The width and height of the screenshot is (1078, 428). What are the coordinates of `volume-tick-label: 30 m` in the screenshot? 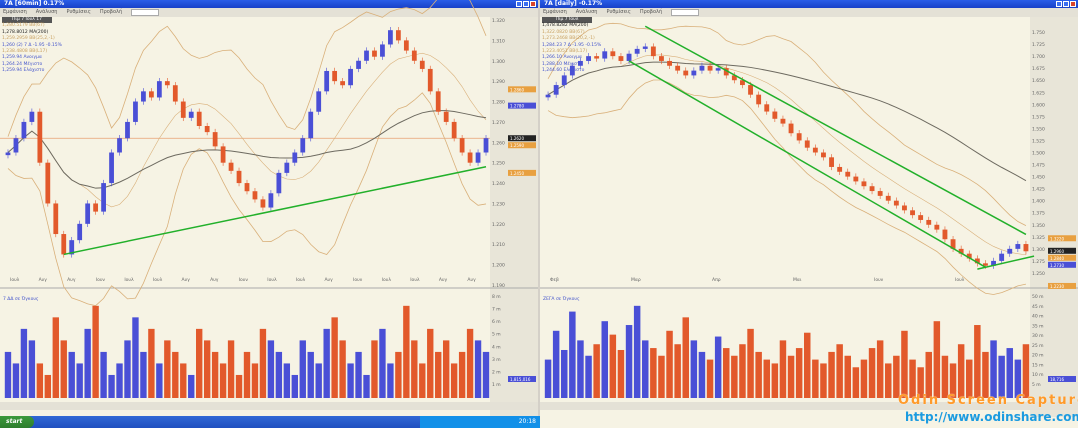 It's located at (1038, 336).